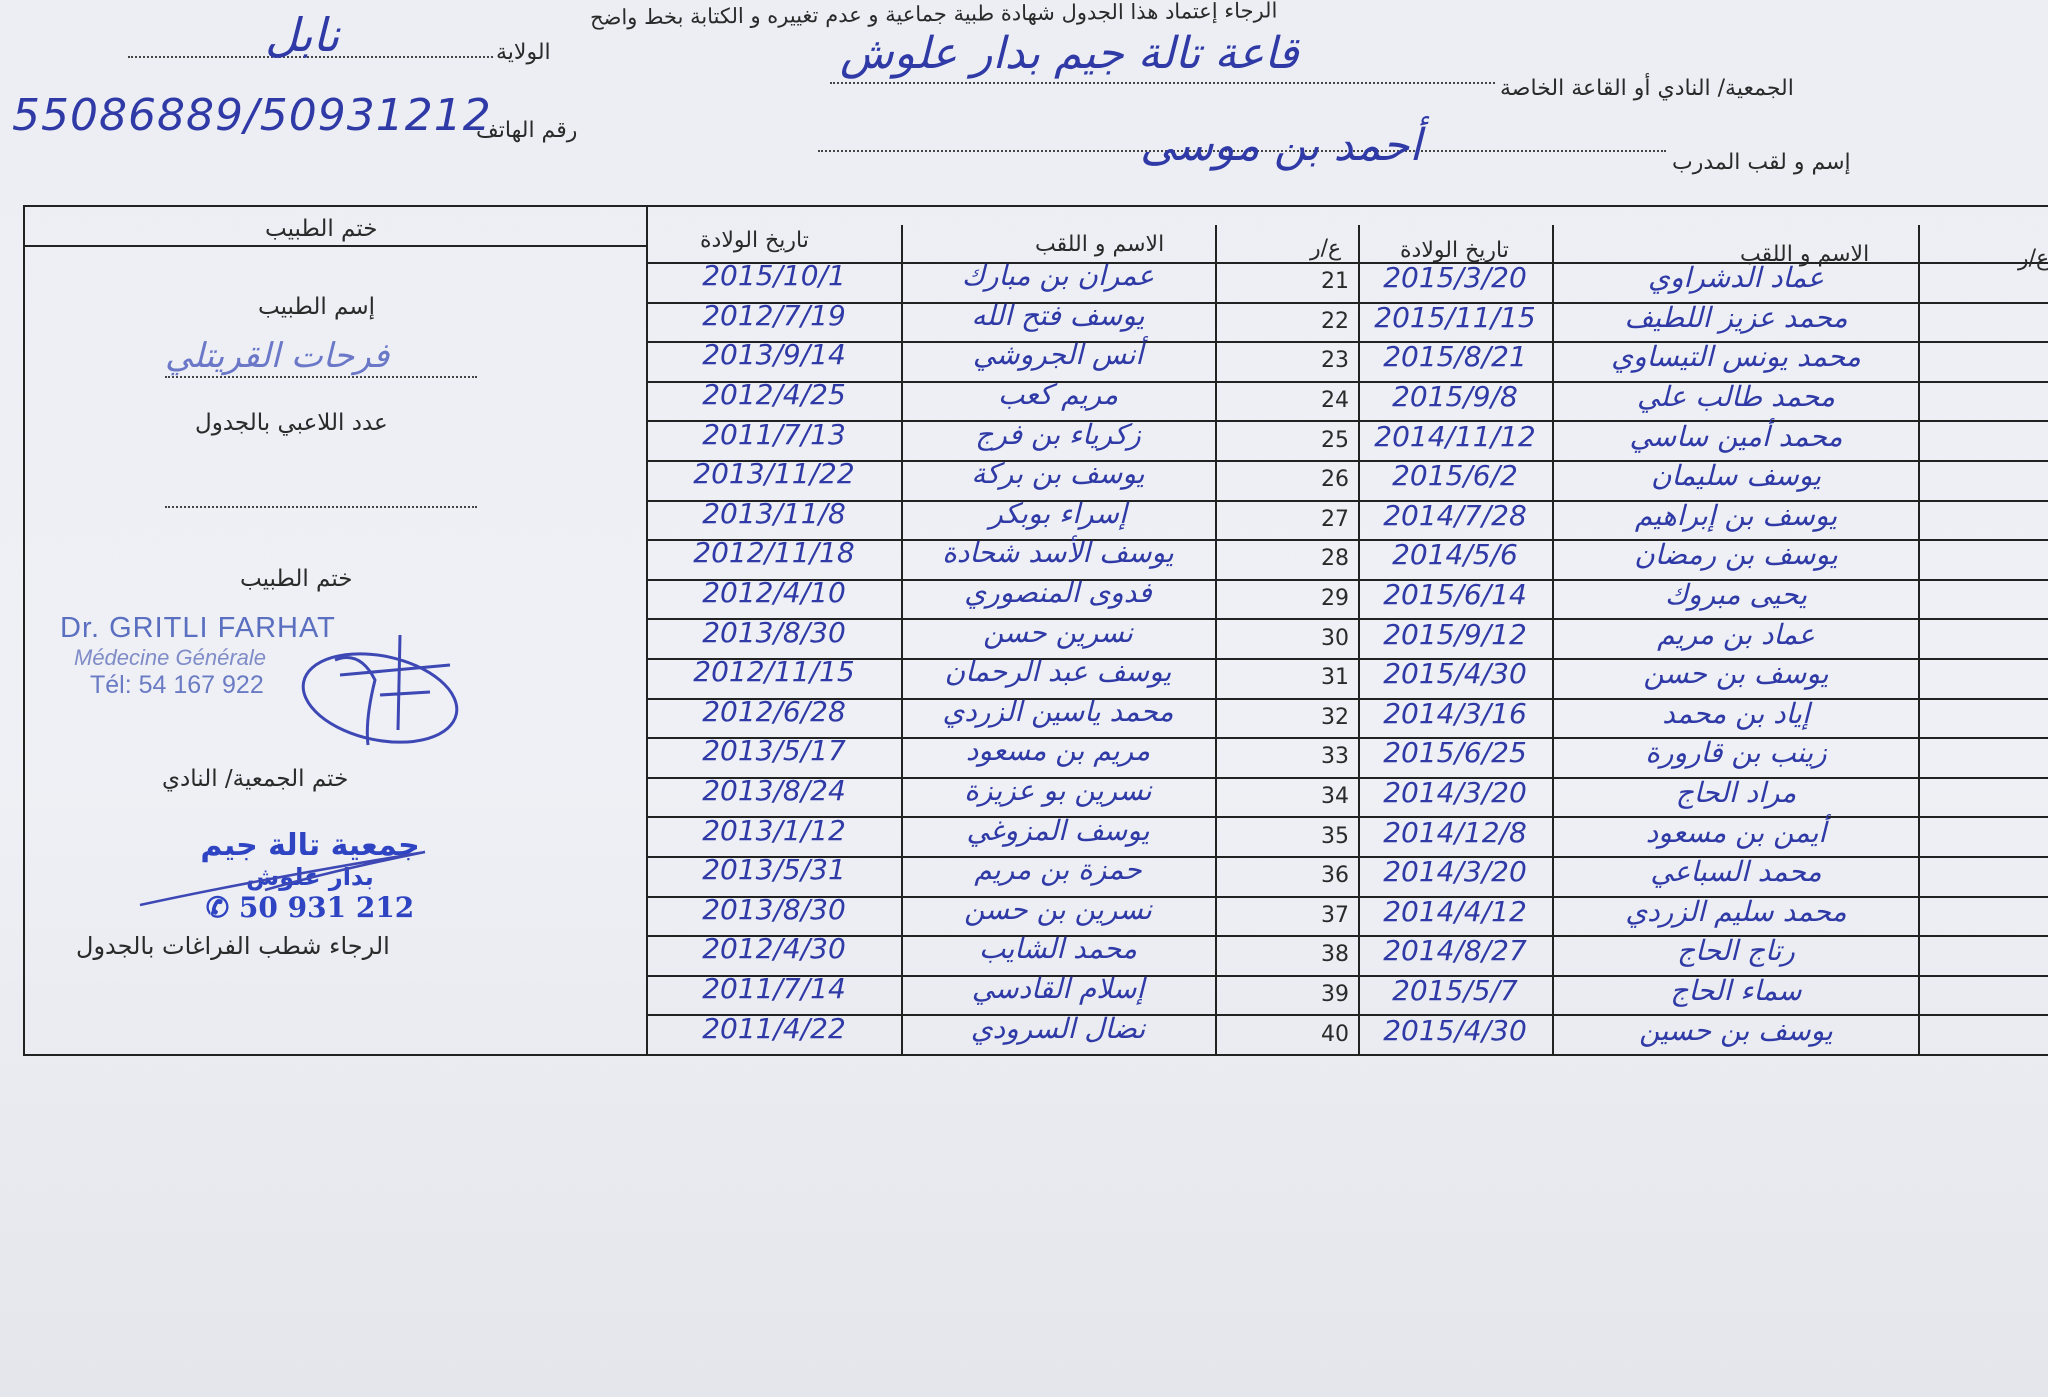 The height and width of the screenshot is (1397, 2048). What do you see at coordinates (1058, 553) in the screenshot?
I see `player-name-cell: يوسف الأسد شحادة` at bounding box center [1058, 553].